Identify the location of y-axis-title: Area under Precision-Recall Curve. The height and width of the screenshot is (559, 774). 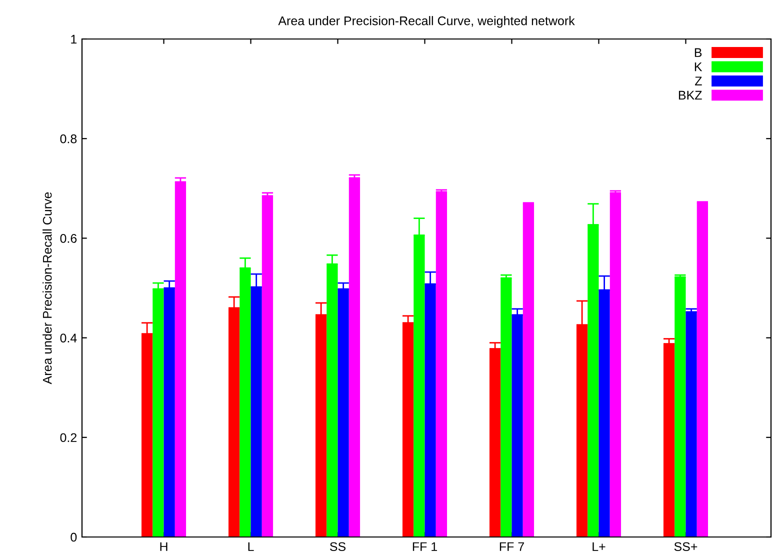
(47, 288).